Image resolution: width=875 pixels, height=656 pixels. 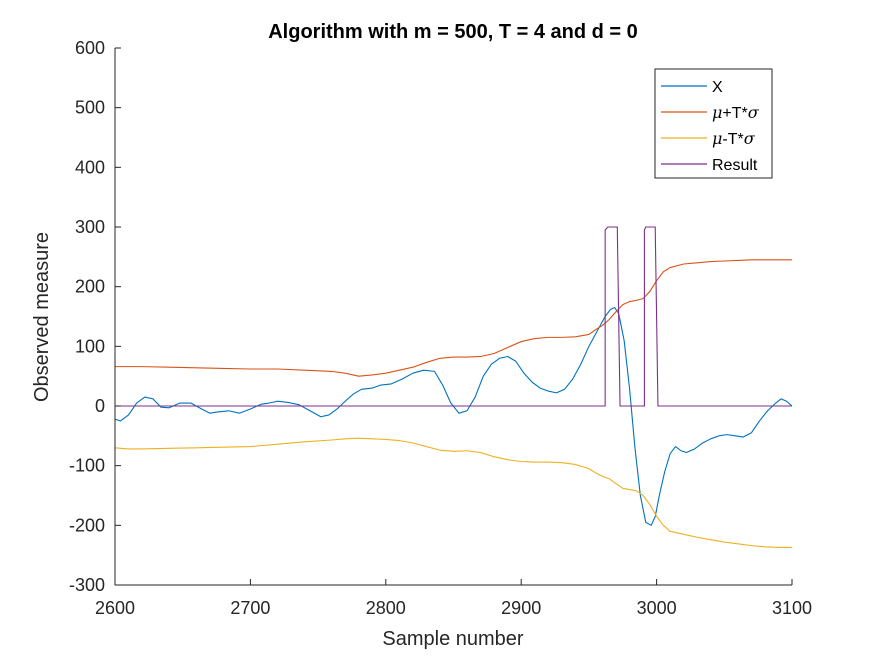 What do you see at coordinates (87, 466) in the screenshot?
I see `y-tick-label: -100` at bounding box center [87, 466].